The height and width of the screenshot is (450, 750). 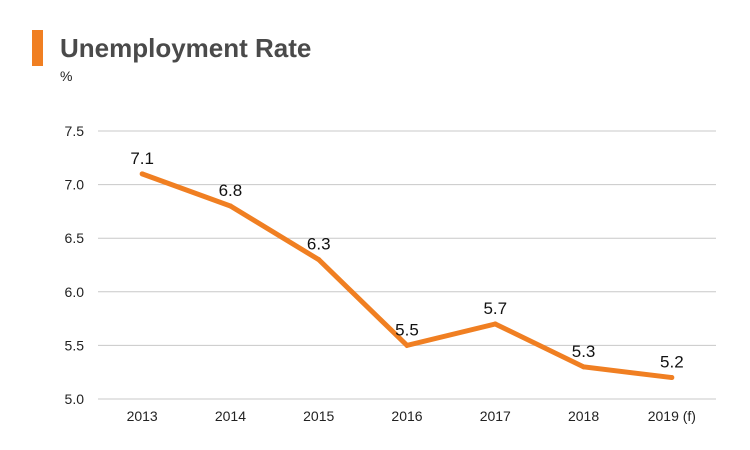 What do you see at coordinates (495, 416) in the screenshot?
I see `x-tick-label: 2017` at bounding box center [495, 416].